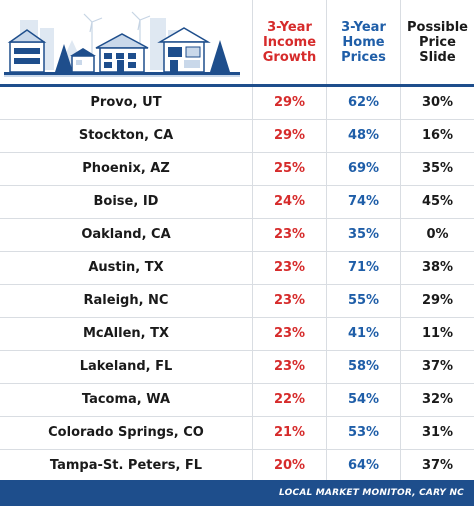 The width and height of the screenshot is (474, 506). I want to click on table-row: Phoenix, AZ 25% 69% 35%, so click(237, 169).